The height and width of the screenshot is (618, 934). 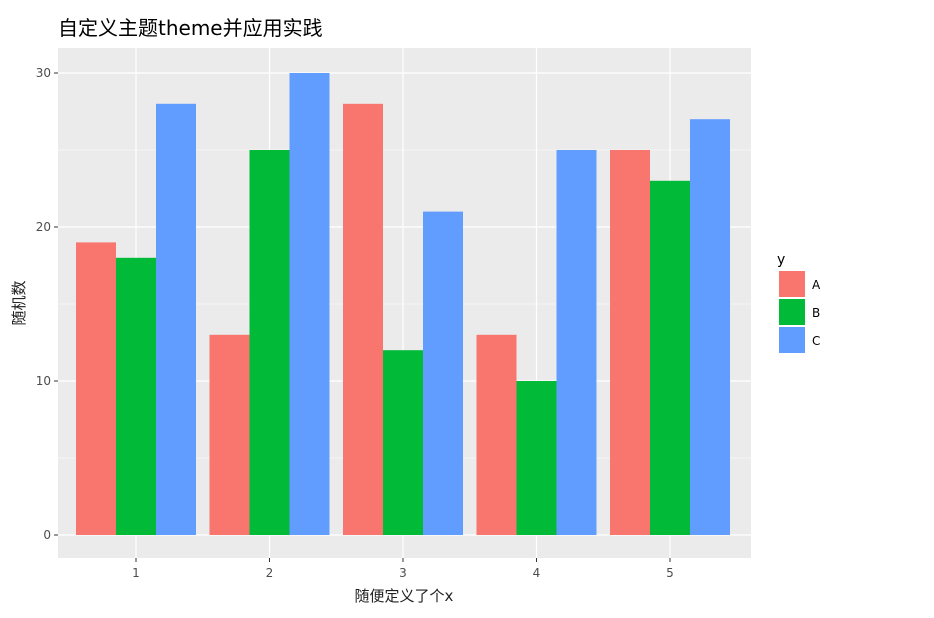 I want to click on x-axis-title: 随便定义了个x, so click(x=404, y=596).